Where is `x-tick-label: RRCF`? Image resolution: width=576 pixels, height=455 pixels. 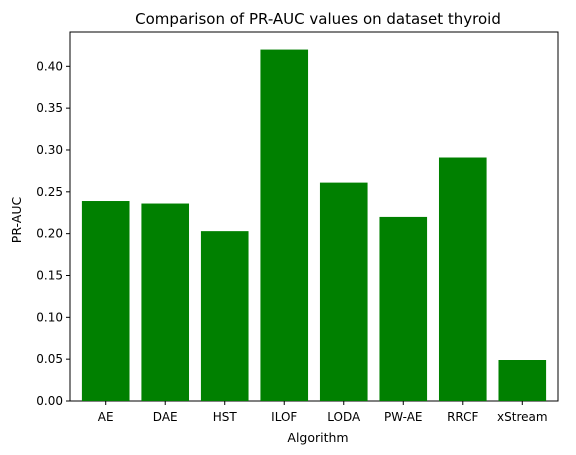 x-tick-label: RRCF is located at coordinates (462, 417).